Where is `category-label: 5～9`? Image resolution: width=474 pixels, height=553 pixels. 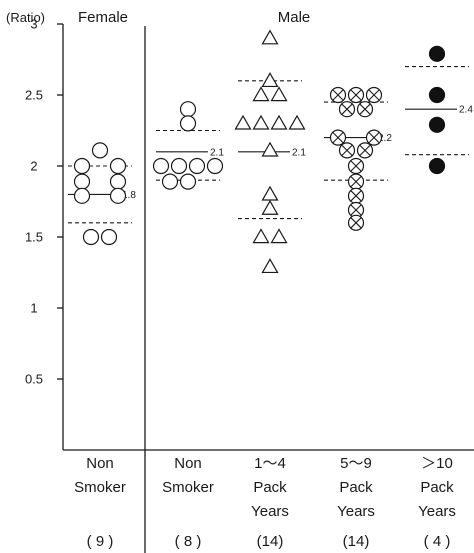
category-label: 5～9 is located at coordinates (356, 463).